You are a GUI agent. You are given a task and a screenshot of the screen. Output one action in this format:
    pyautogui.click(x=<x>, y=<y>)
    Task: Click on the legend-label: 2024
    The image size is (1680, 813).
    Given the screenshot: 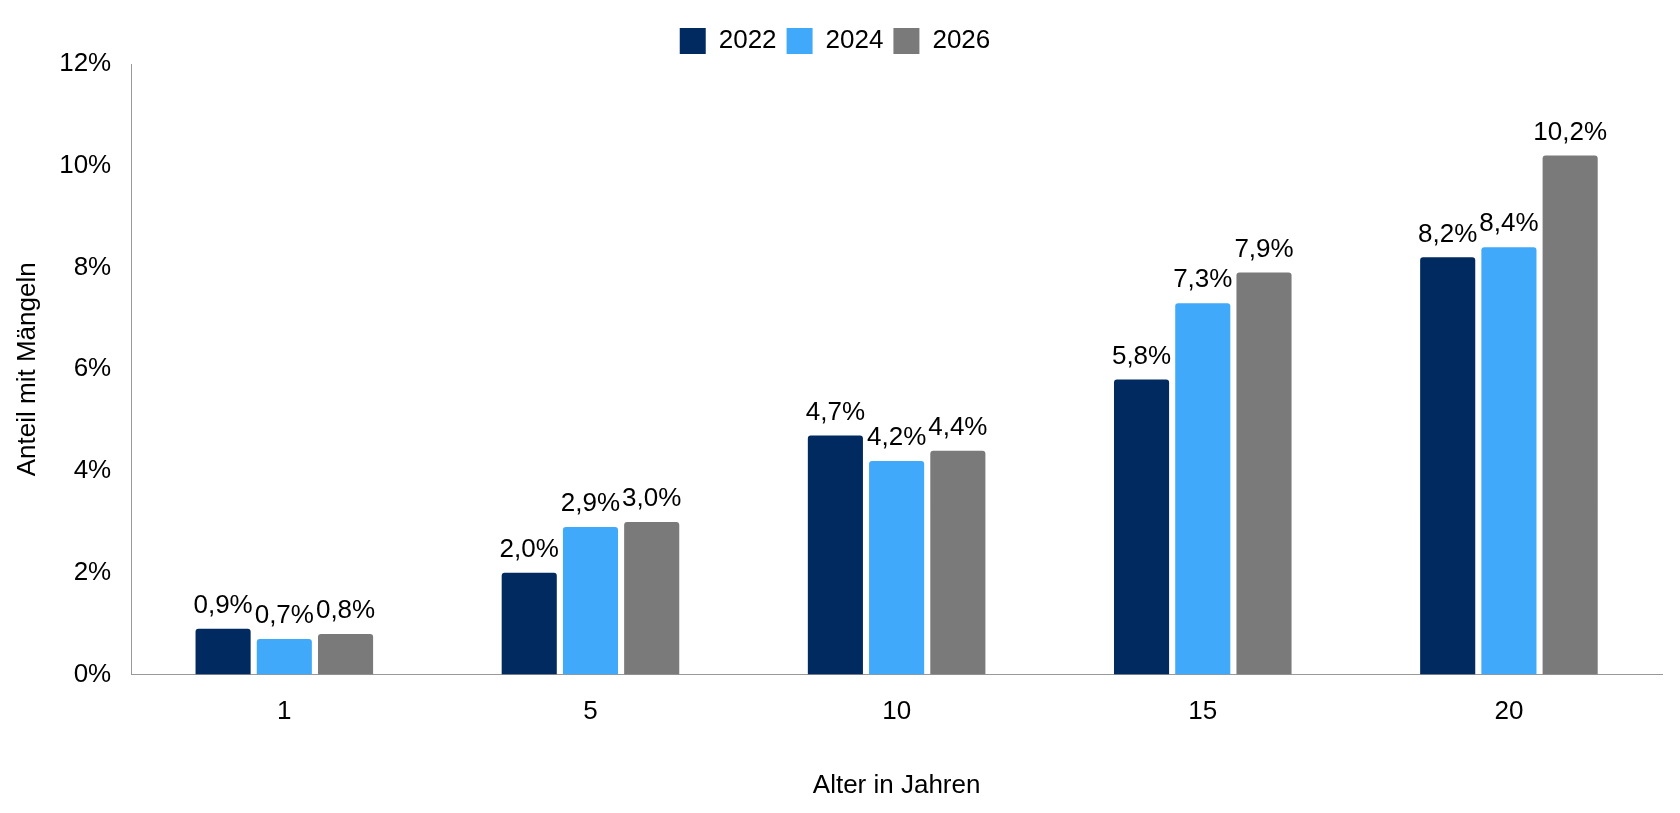 What is the action you would take?
    pyautogui.click(x=854, y=39)
    